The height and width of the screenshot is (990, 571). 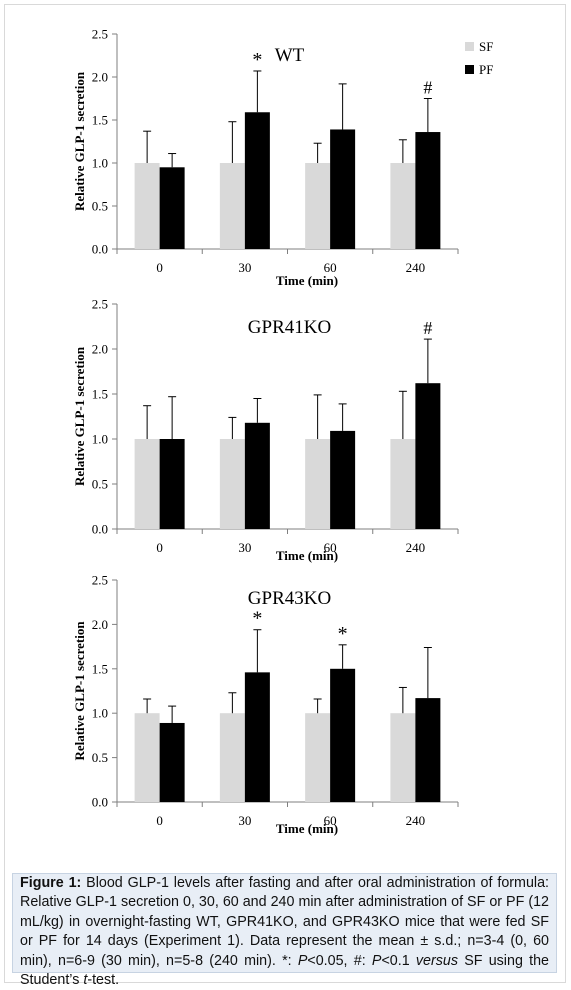 What do you see at coordinates (103, 980) in the screenshot?
I see `caption-text-5: -test.` at bounding box center [103, 980].